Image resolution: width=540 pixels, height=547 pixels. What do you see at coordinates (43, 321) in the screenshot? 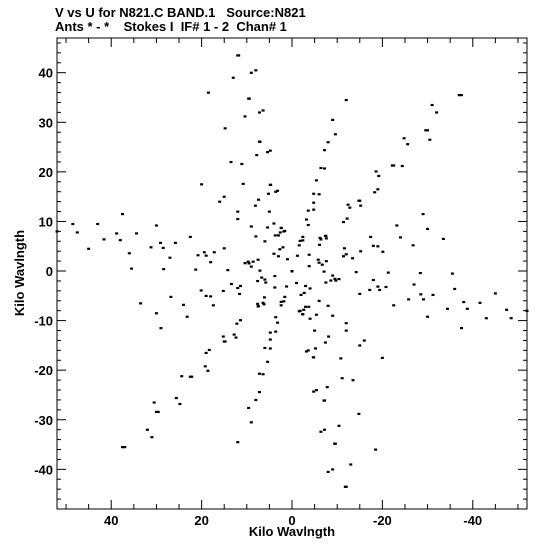
I see `y-tick-label: -10` at bounding box center [43, 321].